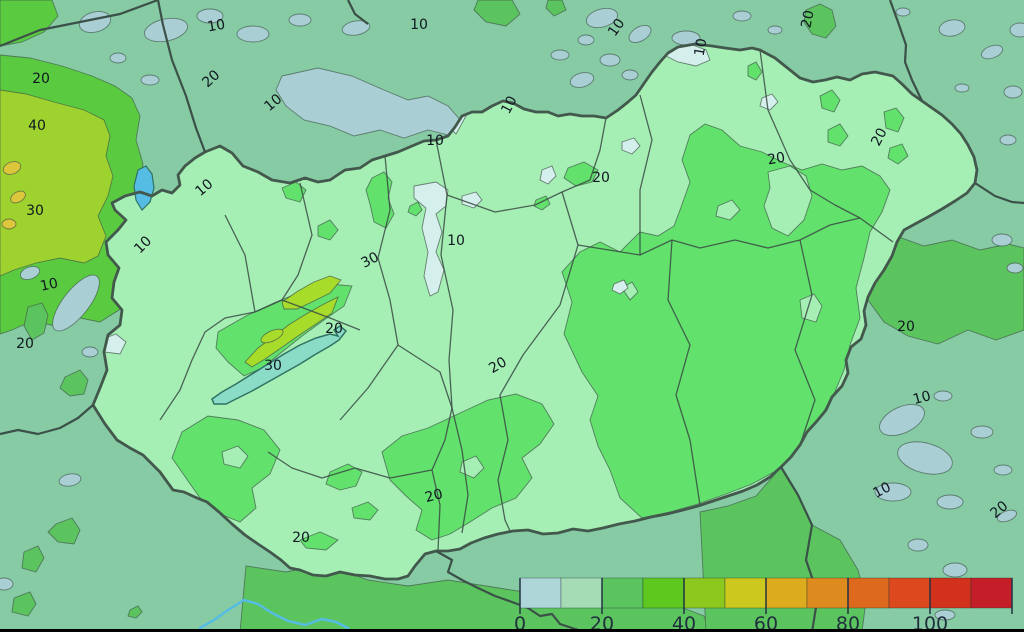 The width and height of the screenshot is (1024, 632). Describe the element at coordinates (274, 614) in the screenshot. I see `drava-river` at that location.